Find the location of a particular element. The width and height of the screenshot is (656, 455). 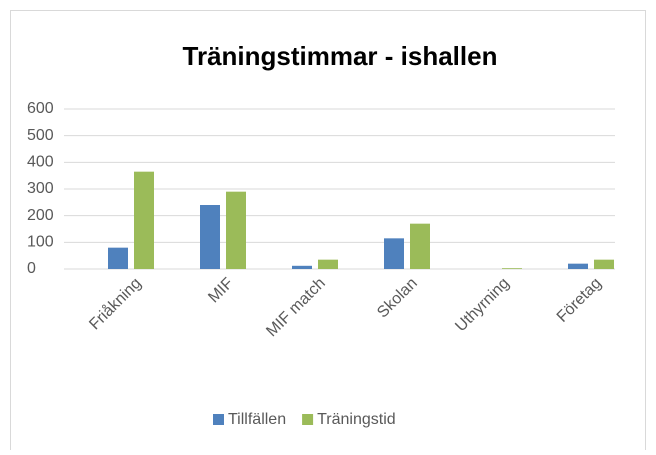

y-tick-label: 300 is located at coordinates (40, 188).